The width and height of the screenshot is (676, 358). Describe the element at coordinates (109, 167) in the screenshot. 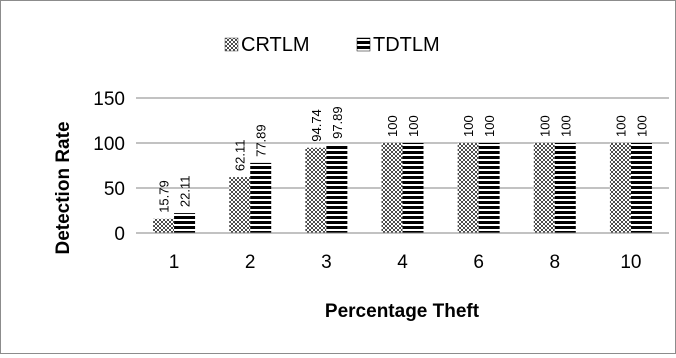

I see `y-axis-ticks: 0 50 100 150` at that location.